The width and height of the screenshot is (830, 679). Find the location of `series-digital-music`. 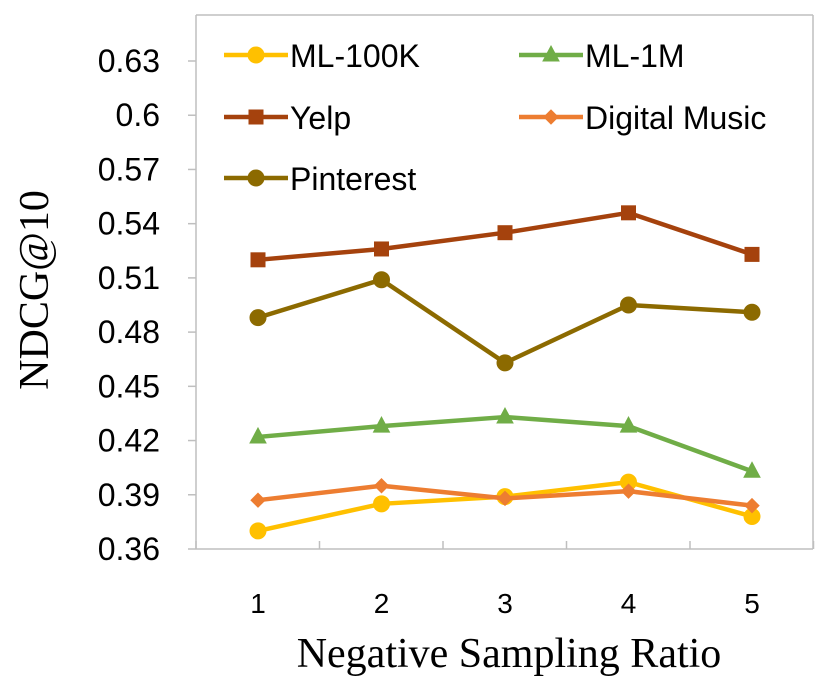

series-digital-music is located at coordinates (505, 496).